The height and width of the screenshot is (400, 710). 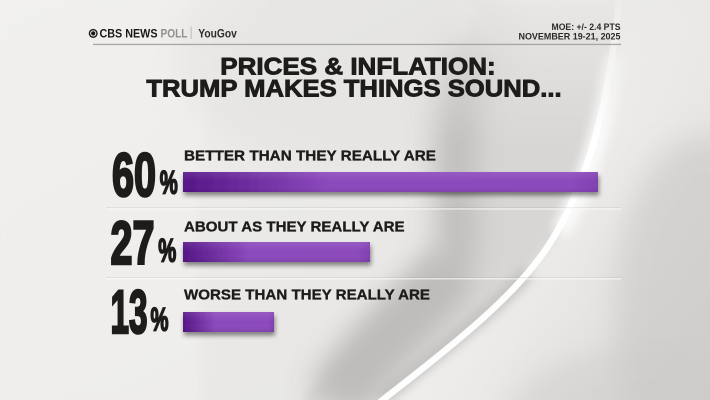 I want to click on svg-text: CBS NEWS, so click(x=129, y=35).